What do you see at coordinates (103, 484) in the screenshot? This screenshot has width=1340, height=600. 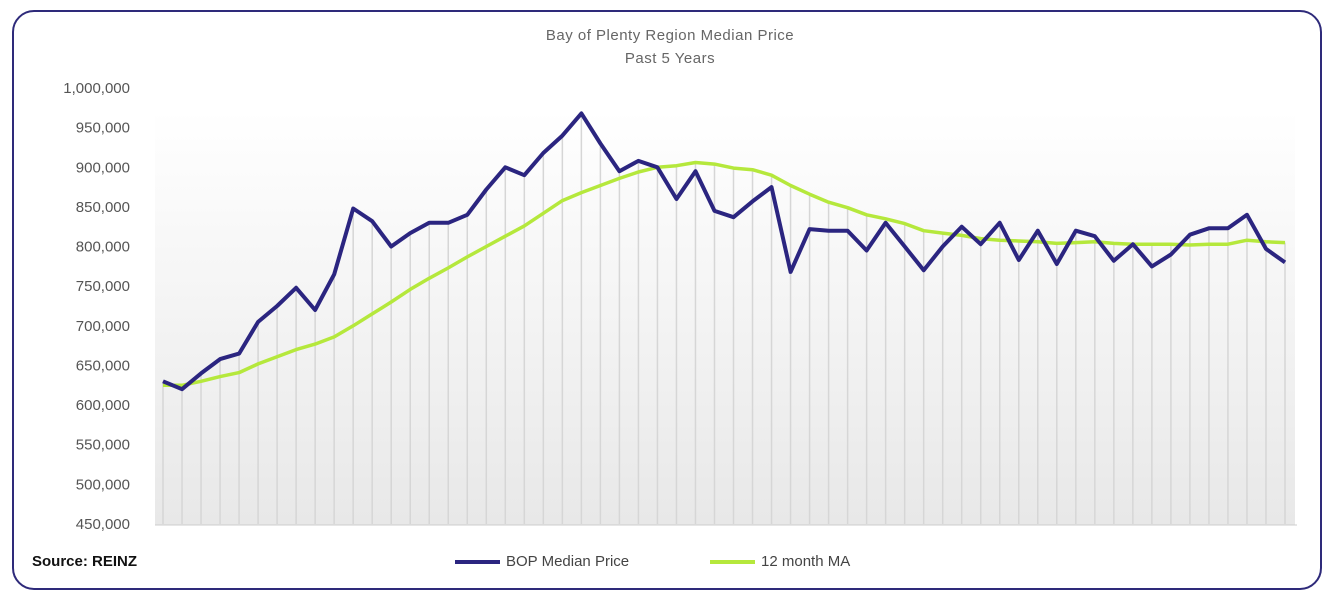 I see `y-tick-label: 500,000` at bounding box center [103, 484].